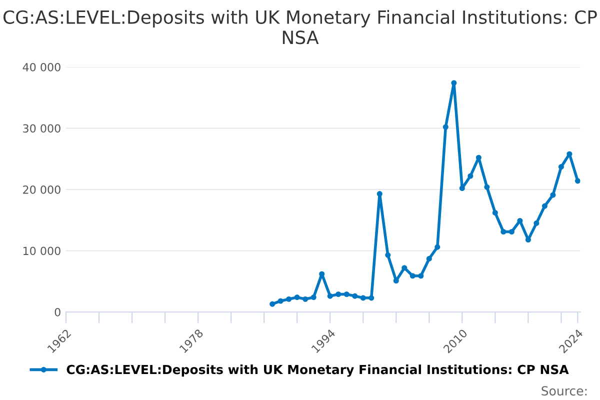  I want to click on legend-label: CG:AS:LEVEL:Deposits with UK Monetary Financial Institutions: CP NSA, so click(317, 370).